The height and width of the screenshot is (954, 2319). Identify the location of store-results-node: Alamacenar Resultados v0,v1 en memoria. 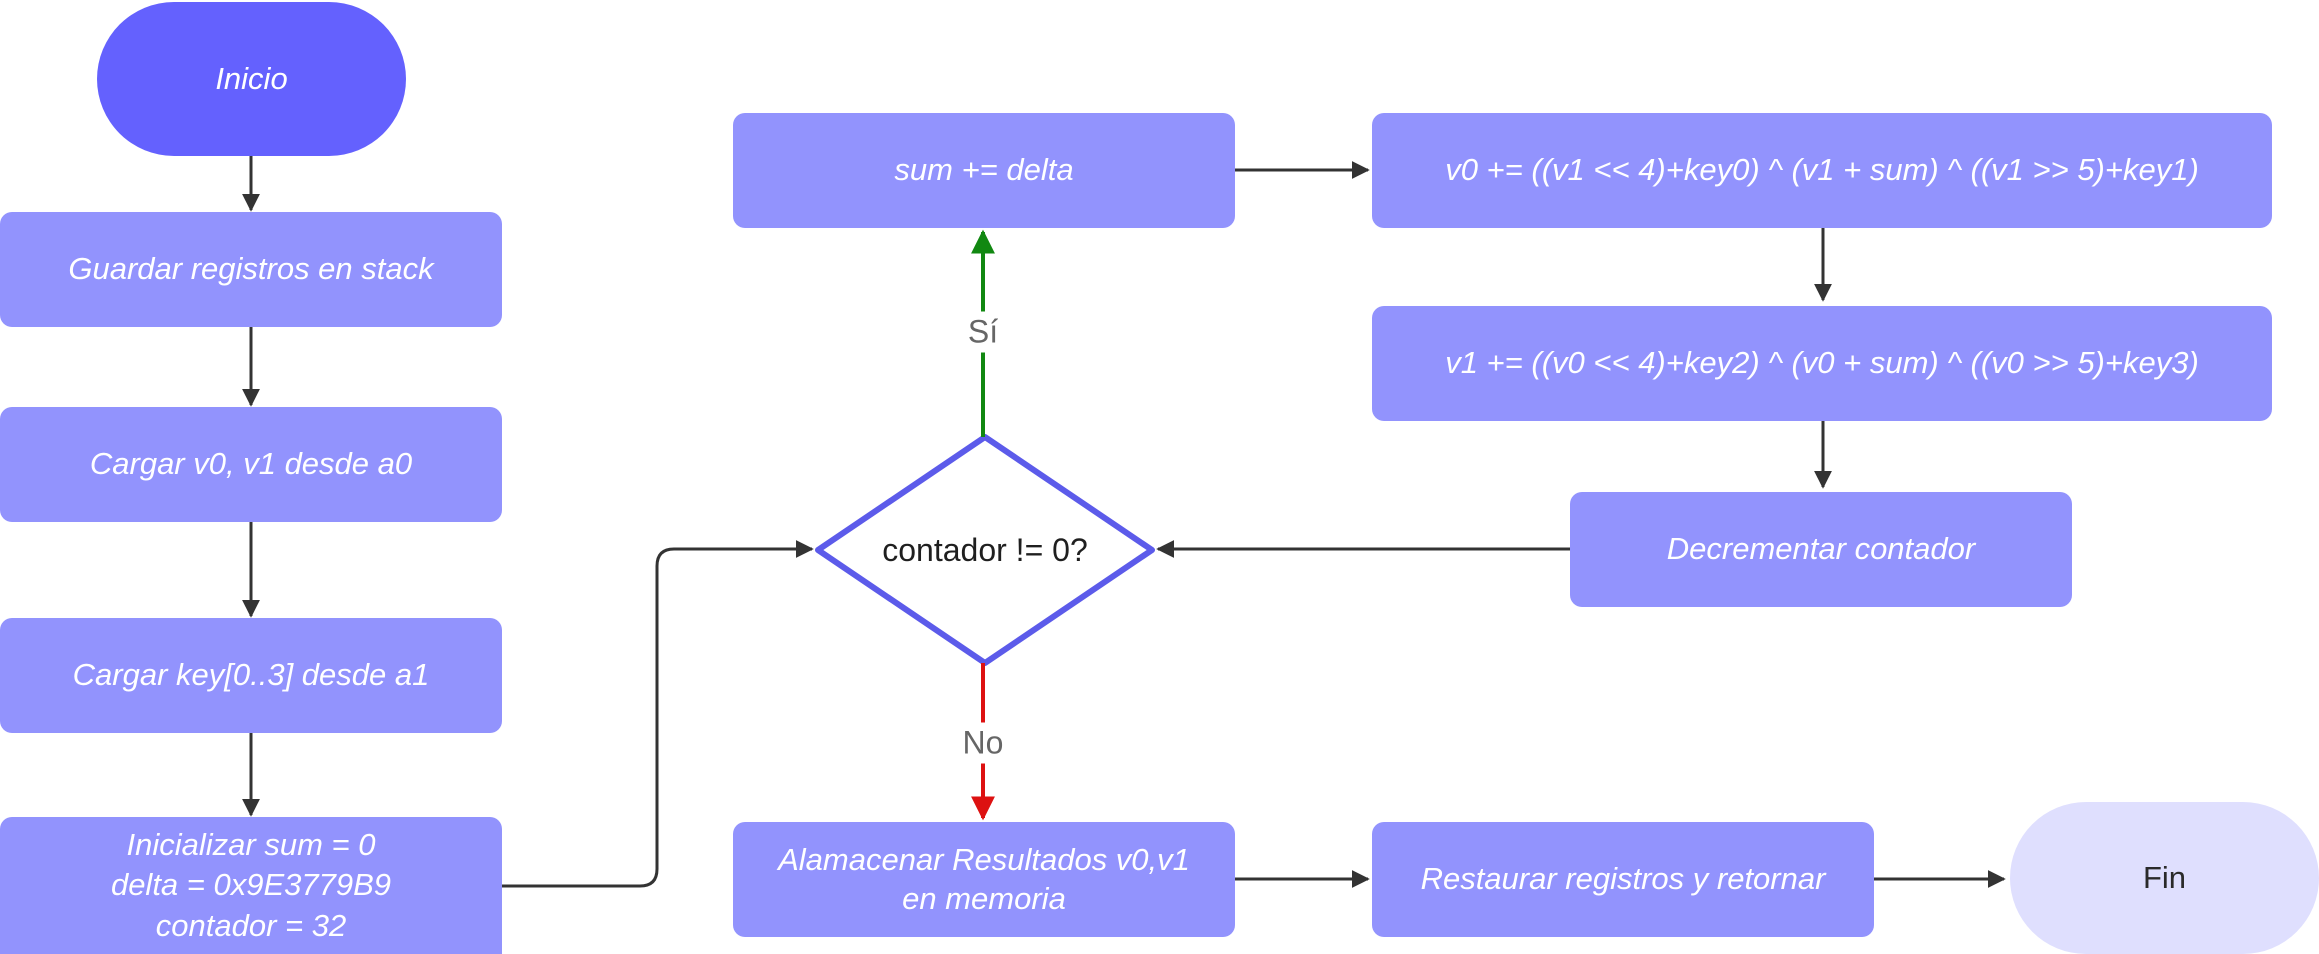
(984, 879).